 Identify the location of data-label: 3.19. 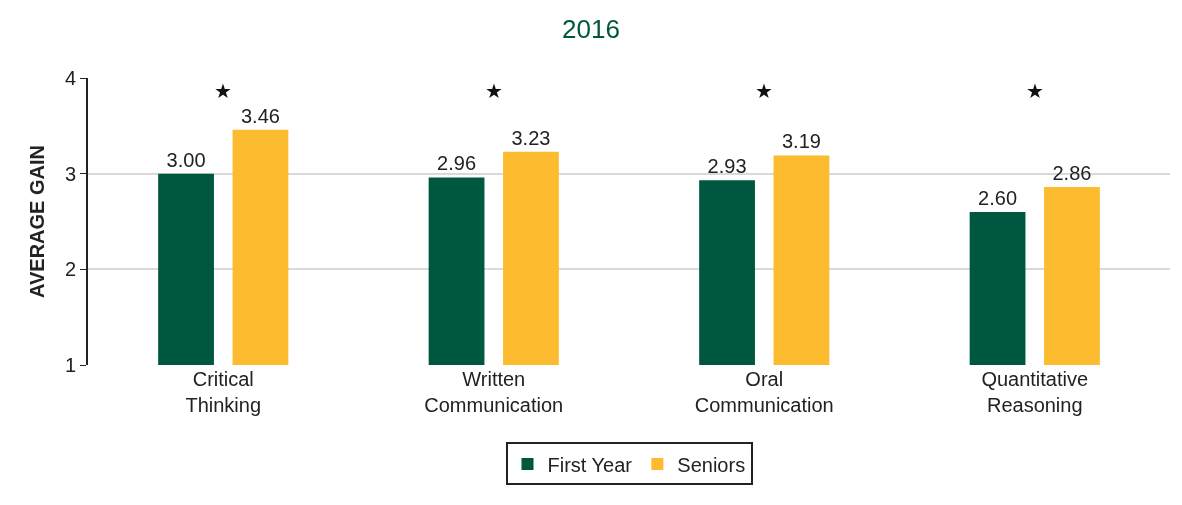
(801, 141).